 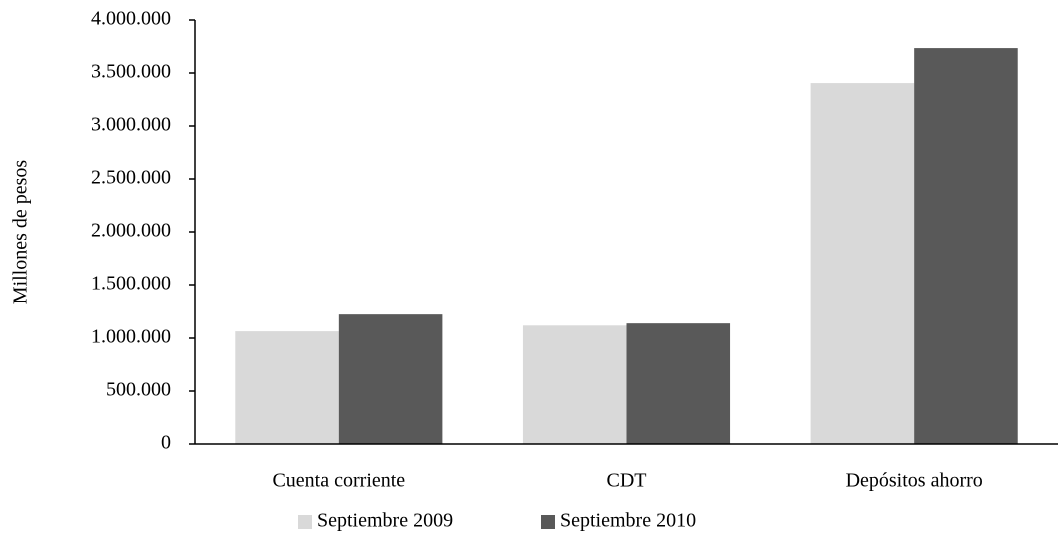 What do you see at coordinates (131, 19) in the screenshot?
I see `y-tick-label: 4.000.000` at bounding box center [131, 19].